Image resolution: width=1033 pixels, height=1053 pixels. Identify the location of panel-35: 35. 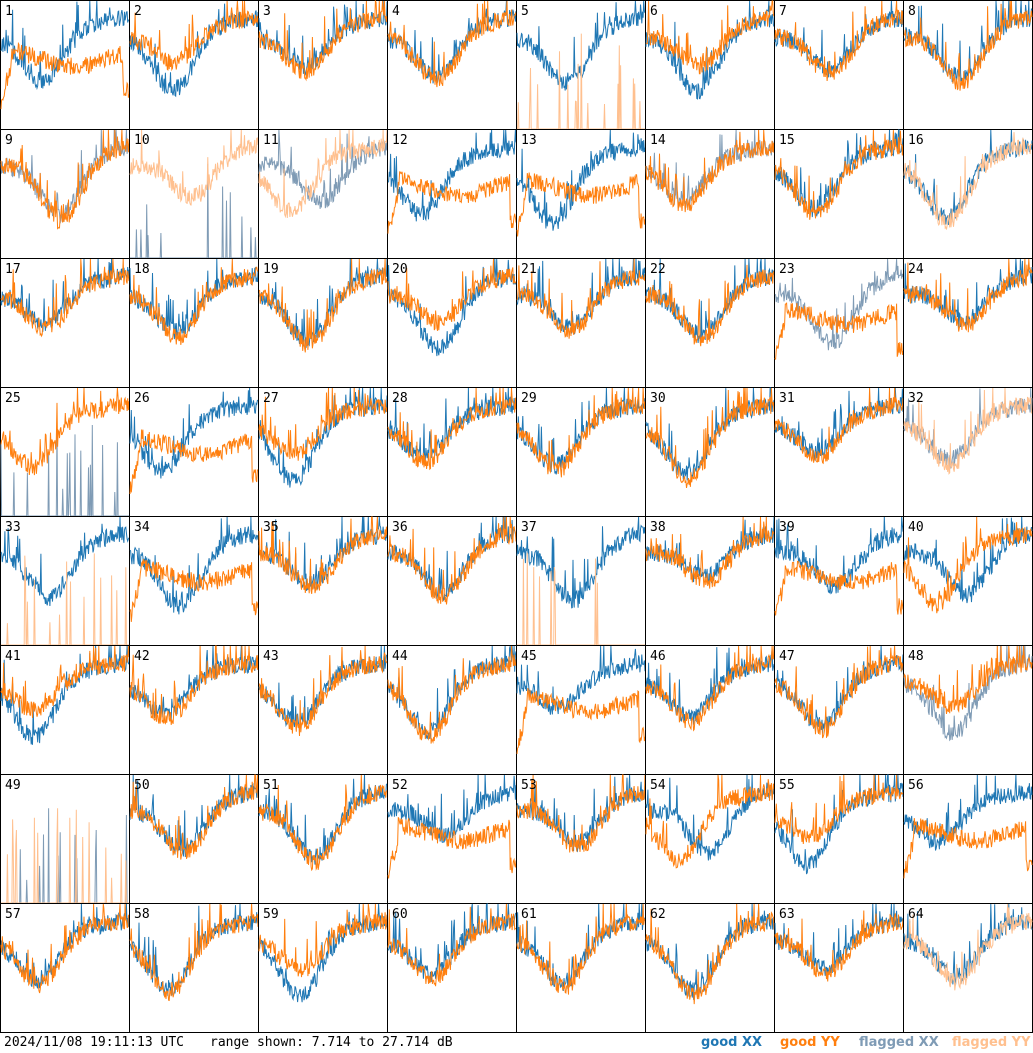
(323, 581).